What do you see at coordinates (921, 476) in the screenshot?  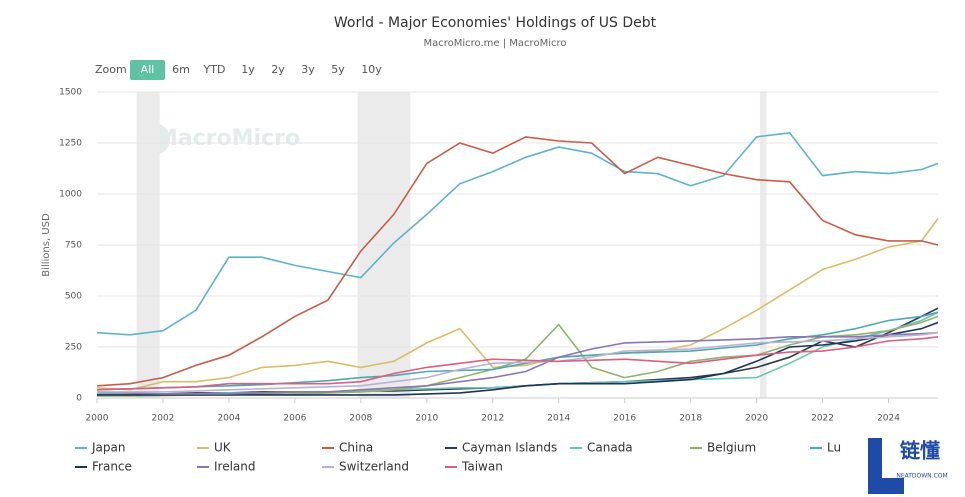 I see `corner-mark-sub: NEATDOWN.COM` at bounding box center [921, 476].